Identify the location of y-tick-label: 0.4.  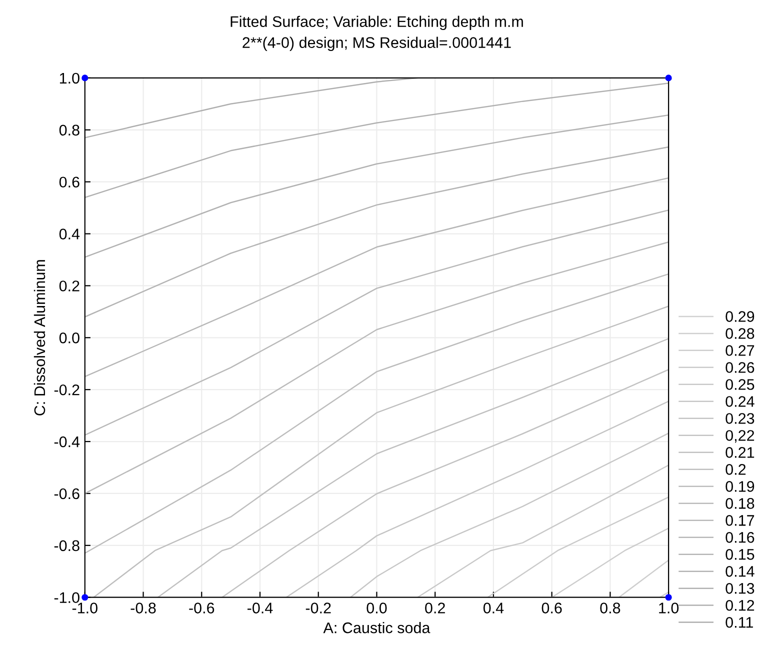
(69, 234).